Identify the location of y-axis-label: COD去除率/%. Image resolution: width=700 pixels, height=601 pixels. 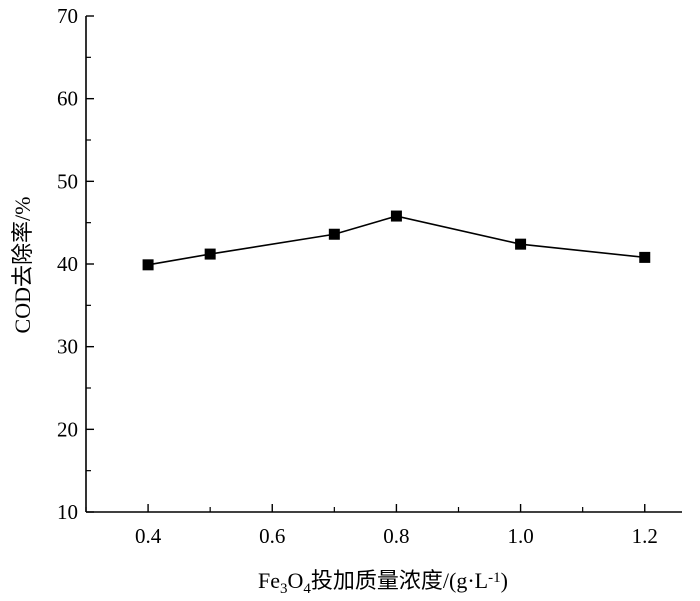
(22, 265).